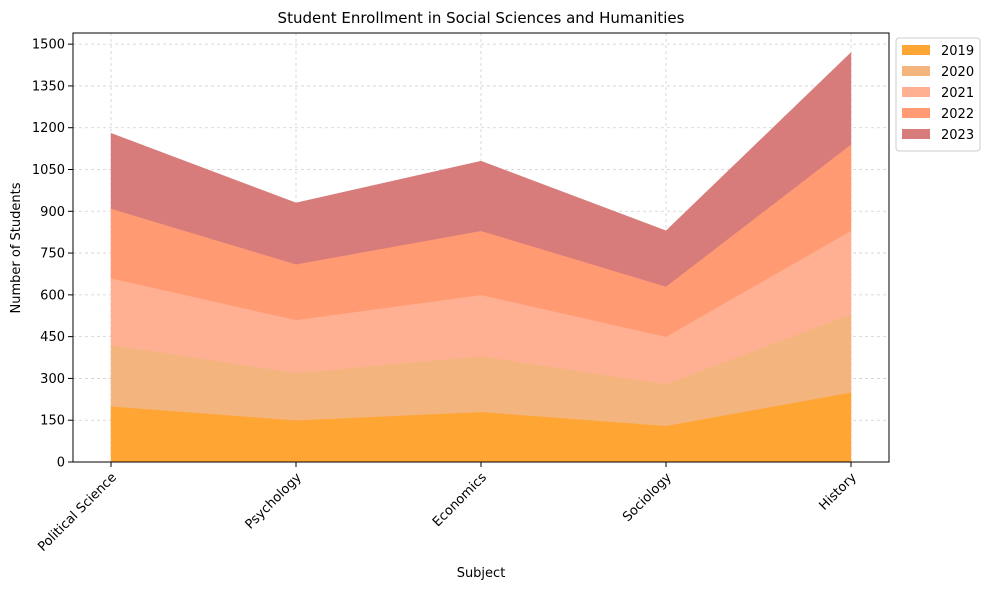 Image resolution: width=989 pixels, height=590 pixels. What do you see at coordinates (52, 212) in the screenshot?
I see `y-tick-label: 900` at bounding box center [52, 212].